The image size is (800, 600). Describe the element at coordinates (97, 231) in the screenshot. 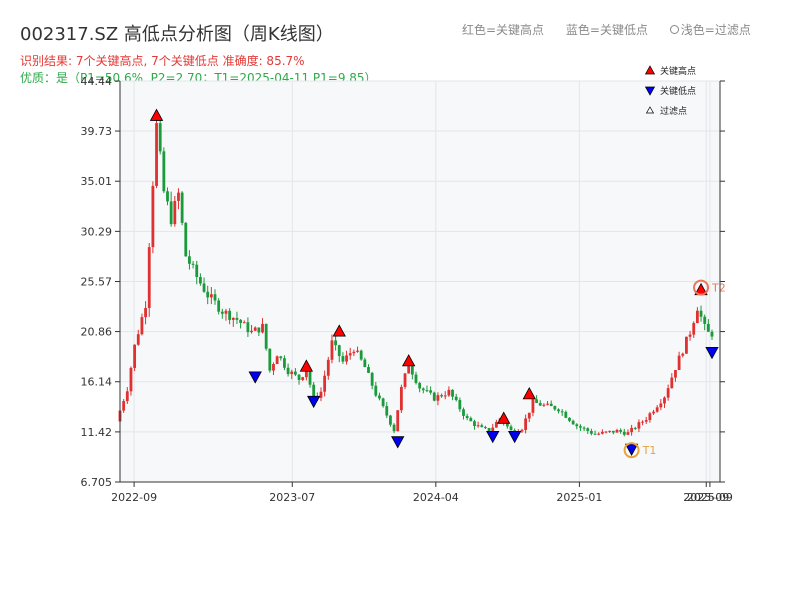

I see `y-tick-label: 30.29` at that location.